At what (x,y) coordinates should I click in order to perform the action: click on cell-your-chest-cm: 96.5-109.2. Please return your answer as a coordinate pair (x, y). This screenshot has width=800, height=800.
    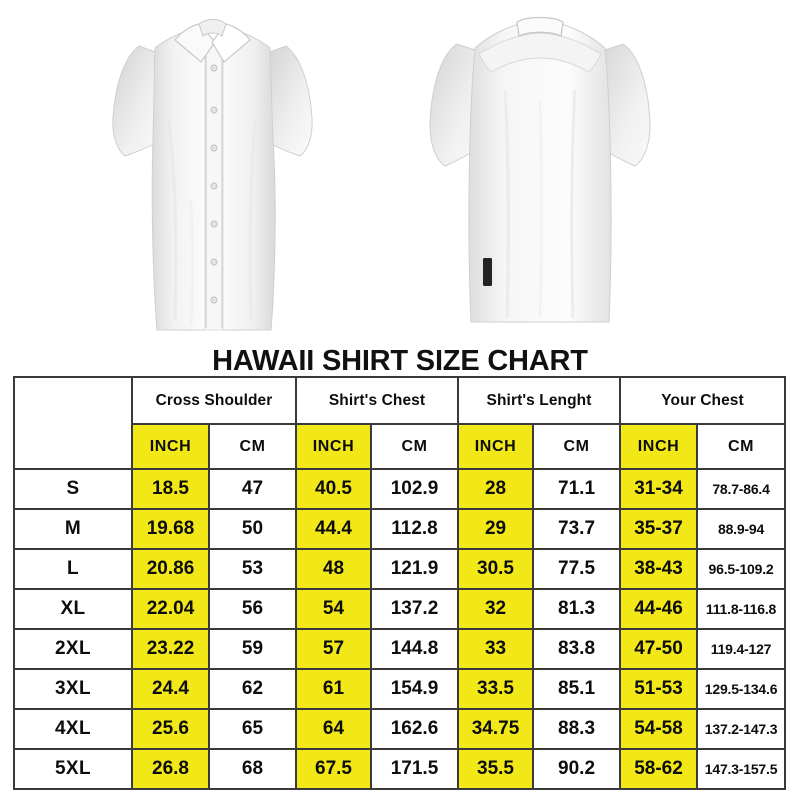
    Looking at the image, I should click on (741, 569).